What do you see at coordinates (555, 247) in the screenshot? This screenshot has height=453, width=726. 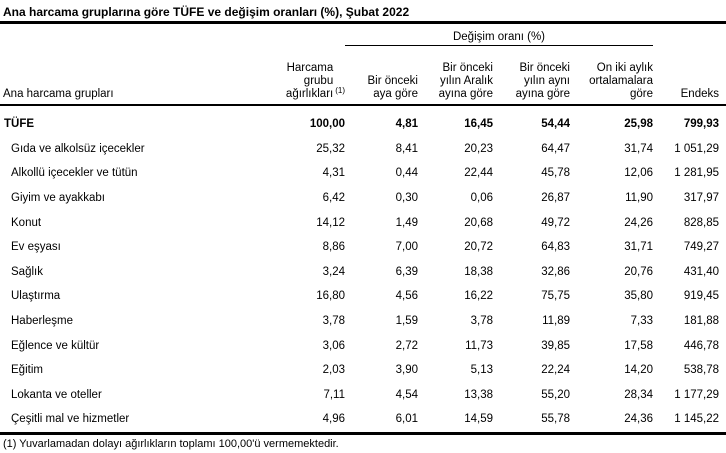 I see `row-value: 64,83` at bounding box center [555, 247].